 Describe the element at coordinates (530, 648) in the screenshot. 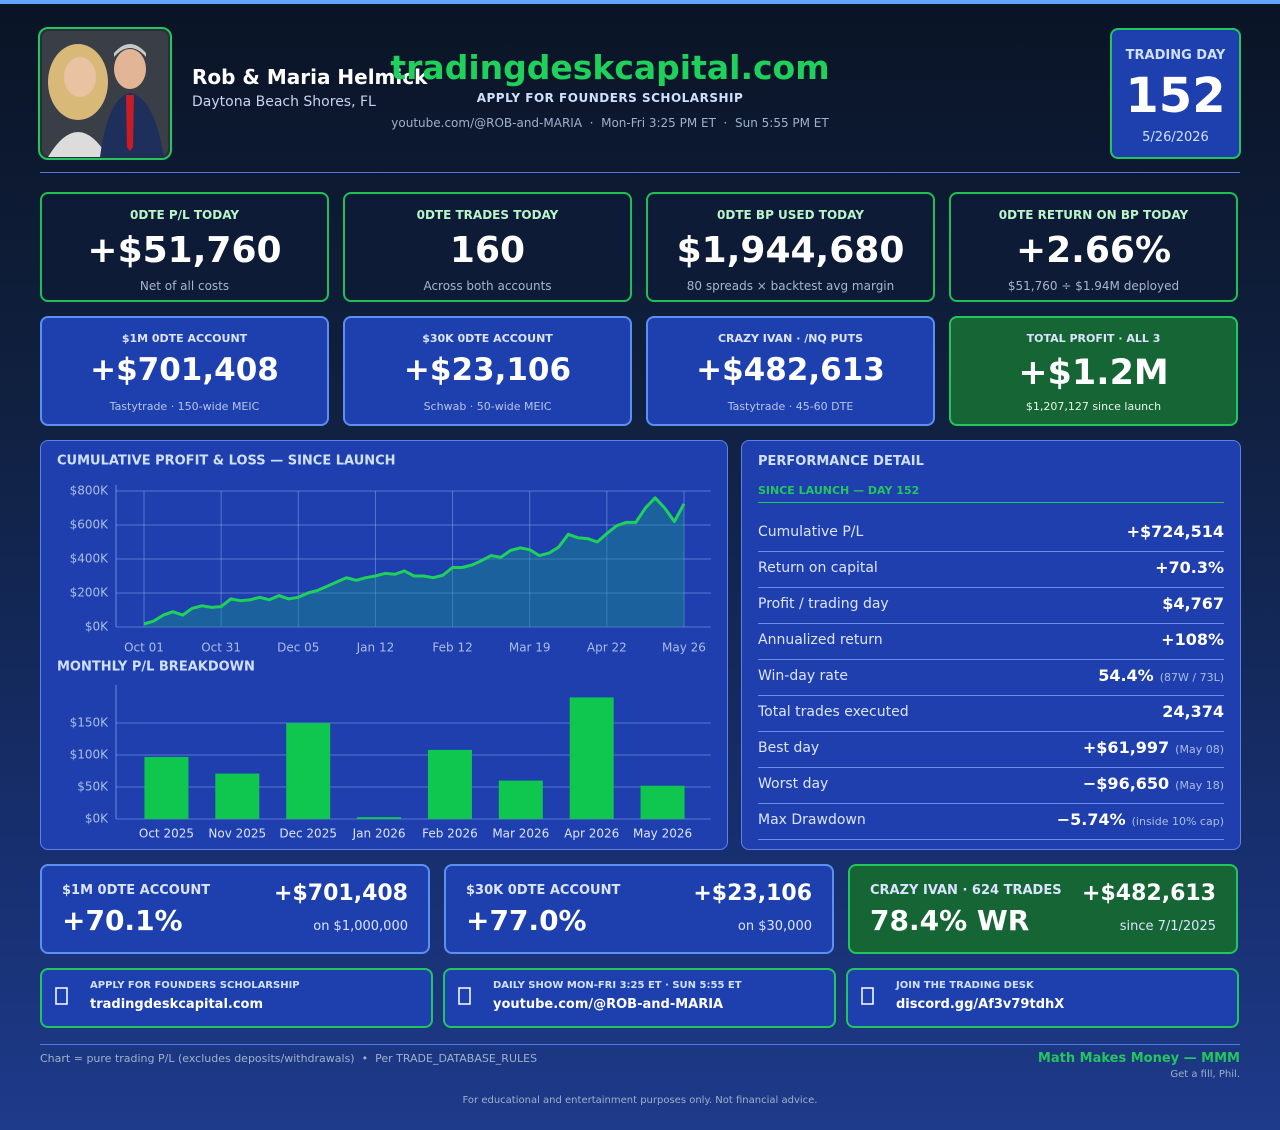

I see `x-tick-label: Mar 19` at that location.